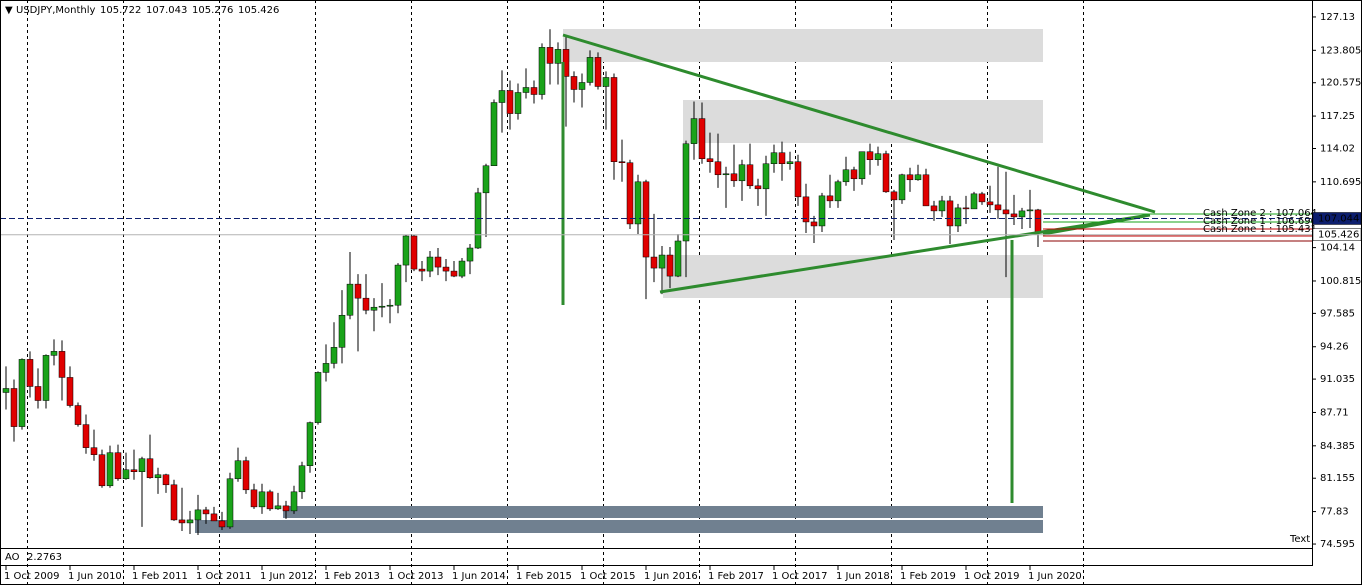 The width and height of the screenshot is (1362, 585). I want to click on y-tick-label: 127.13, so click(1337, 17).